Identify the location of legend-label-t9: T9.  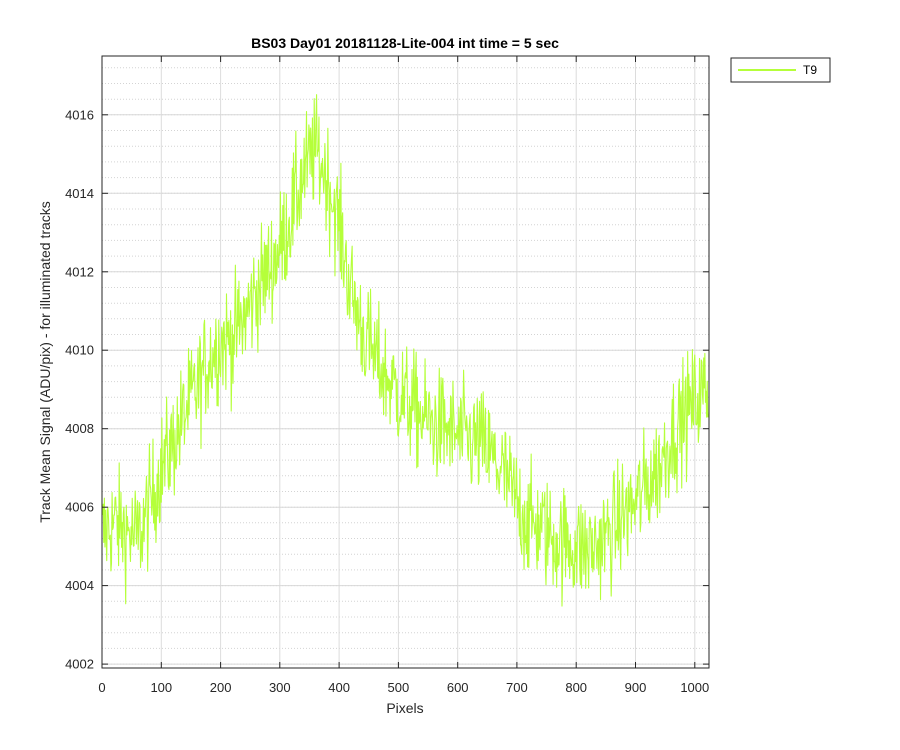
(810, 70).